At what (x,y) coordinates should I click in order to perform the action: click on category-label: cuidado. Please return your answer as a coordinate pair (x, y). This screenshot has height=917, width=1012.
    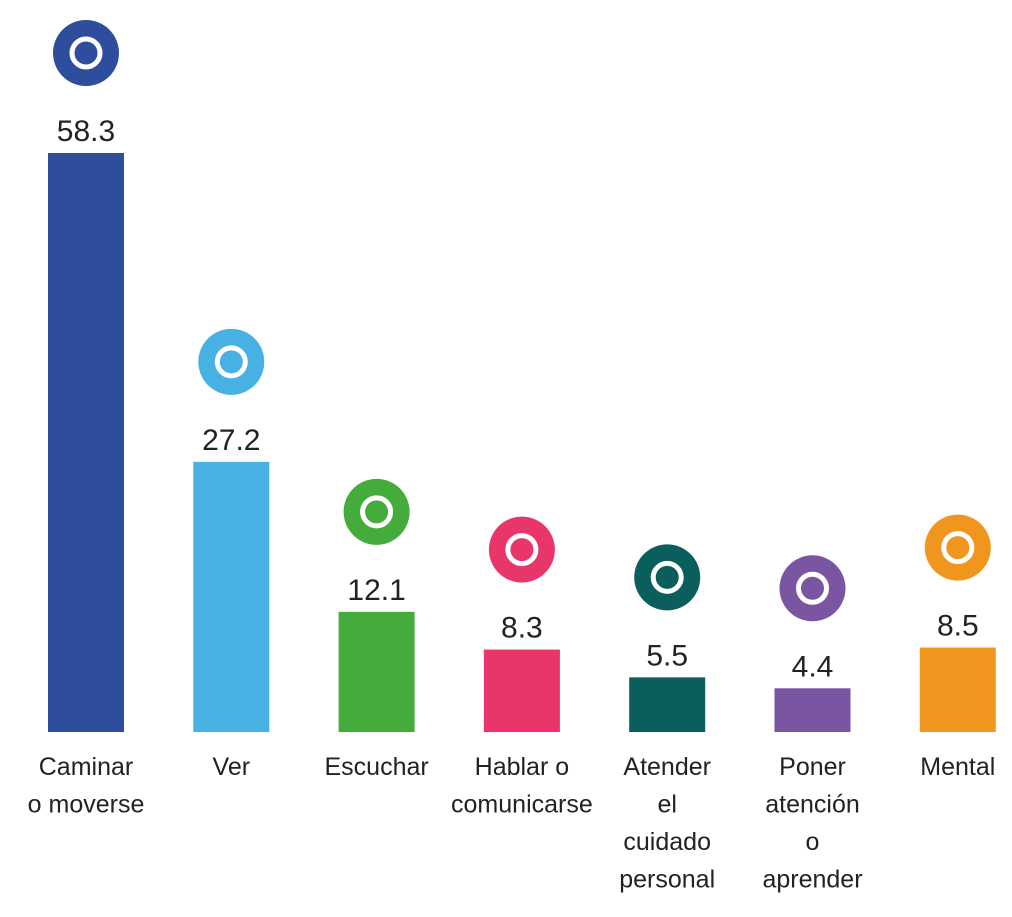
    Looking at the image, I should click on (667, 842).